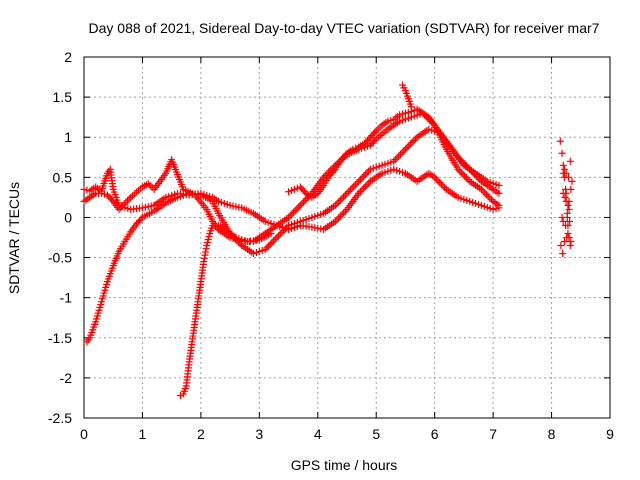 This screenshot has width=640, height=480. What do you see at coordinates (68, 217) in the screenshot?
I see `y-tick-label: 0` at bounding box center [68, 217].